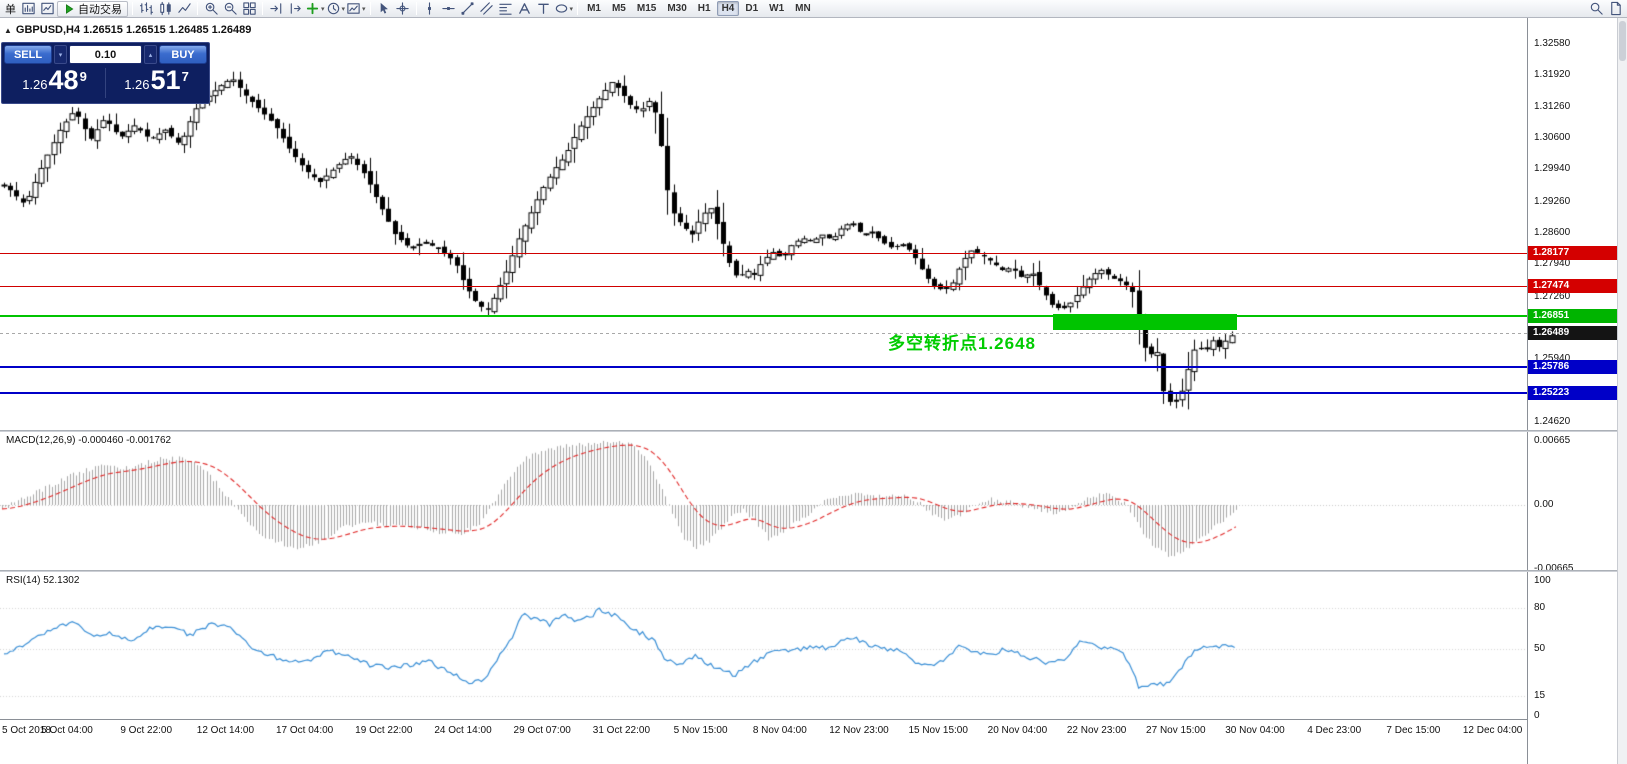  I want to click on timeframe-h4-button: H4, so click(728, 8).